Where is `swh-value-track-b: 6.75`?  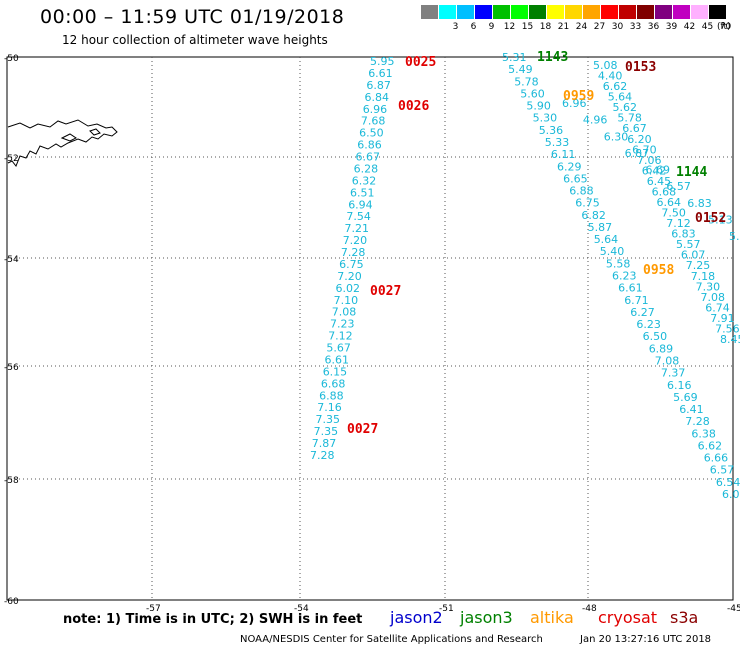
swh-value-track-b: 6.75 is located at coordinates (587, 203).